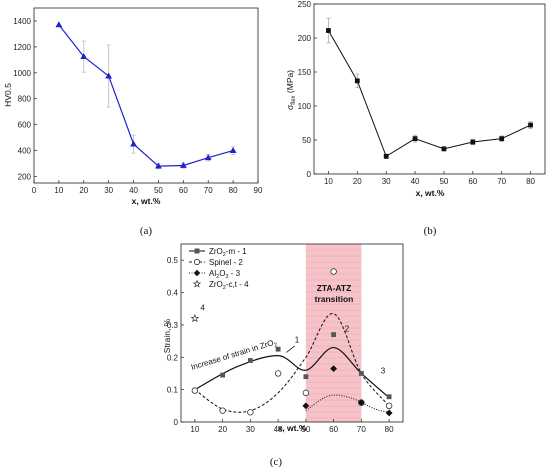 This screenshot has height=473, width=550. Describe the element at coordinates (389, 429) in the screenshot. I see `panel-c-xtick-label: 80` at that location.